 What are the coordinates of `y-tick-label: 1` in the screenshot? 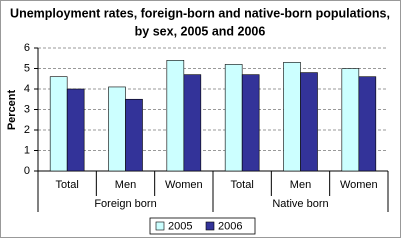 It's located at (27, 150).